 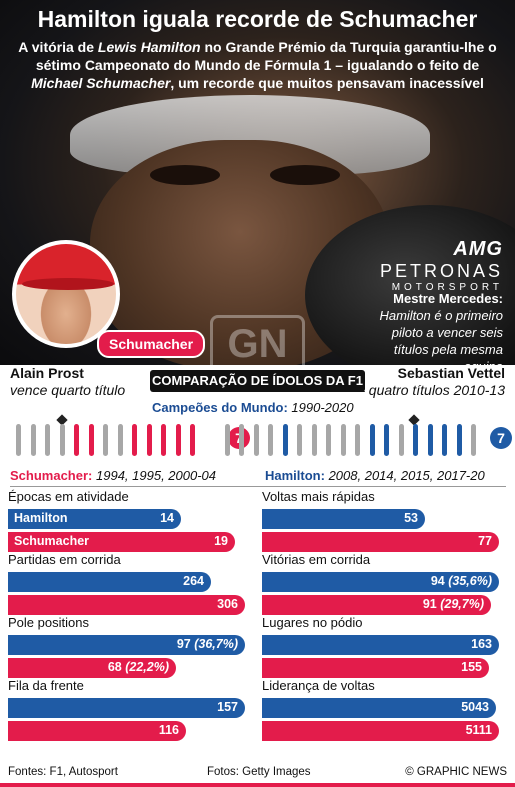 I want to click on hamilton-bar-row: 97 (36,7%), so click(x=130, y=645).